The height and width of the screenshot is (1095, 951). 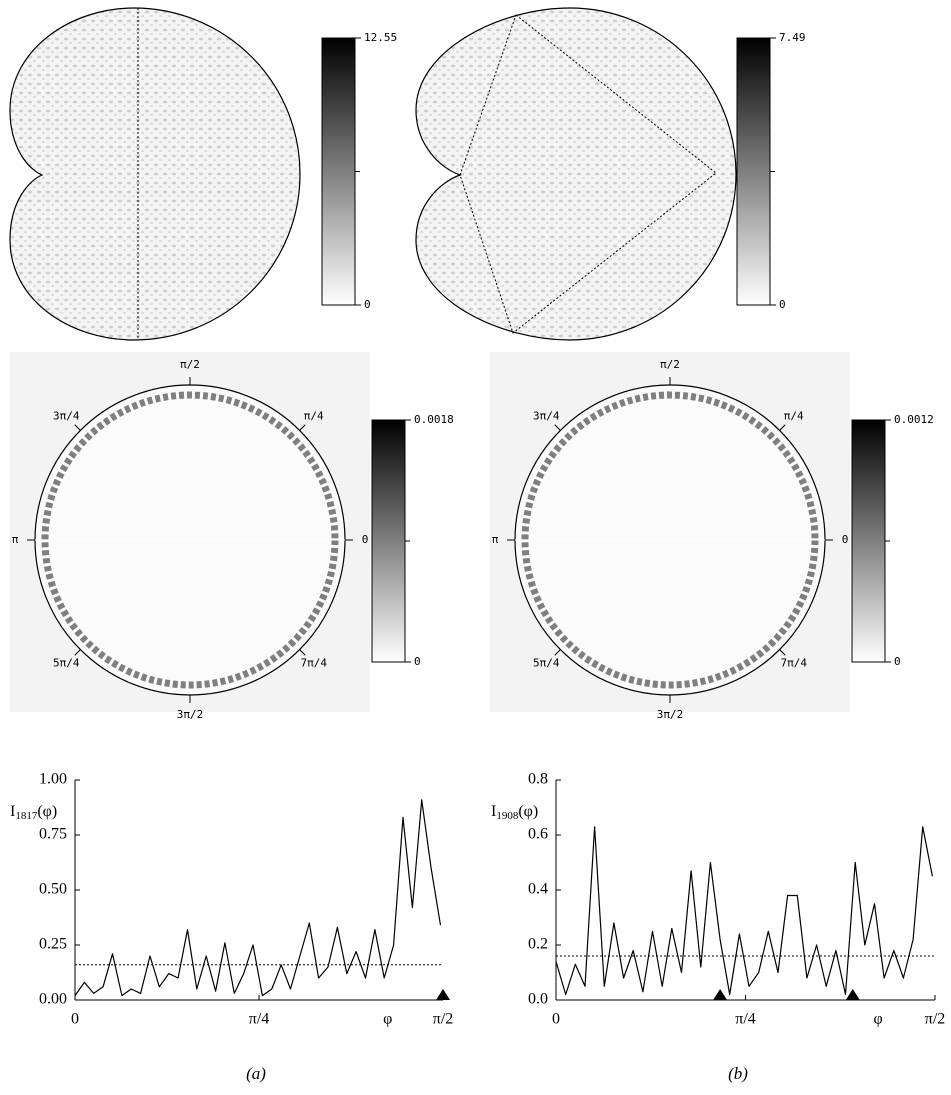 What do you see at coordinates (26, 816) in the screenshot?
I see `y-axis-label-part: 1817` at bounding box center [26, 816].